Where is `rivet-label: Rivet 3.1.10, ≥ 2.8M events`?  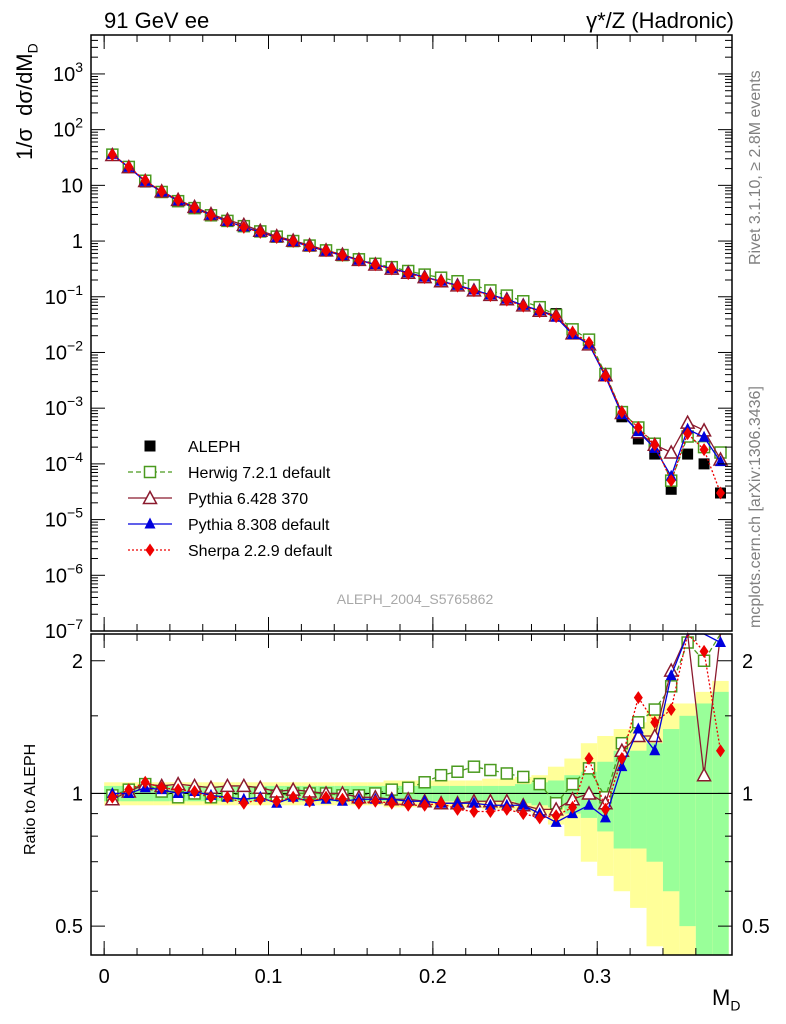 rivet-label: Rivet 3.1.10, ≥ 2.8M events is located at coordinates (755, 167).